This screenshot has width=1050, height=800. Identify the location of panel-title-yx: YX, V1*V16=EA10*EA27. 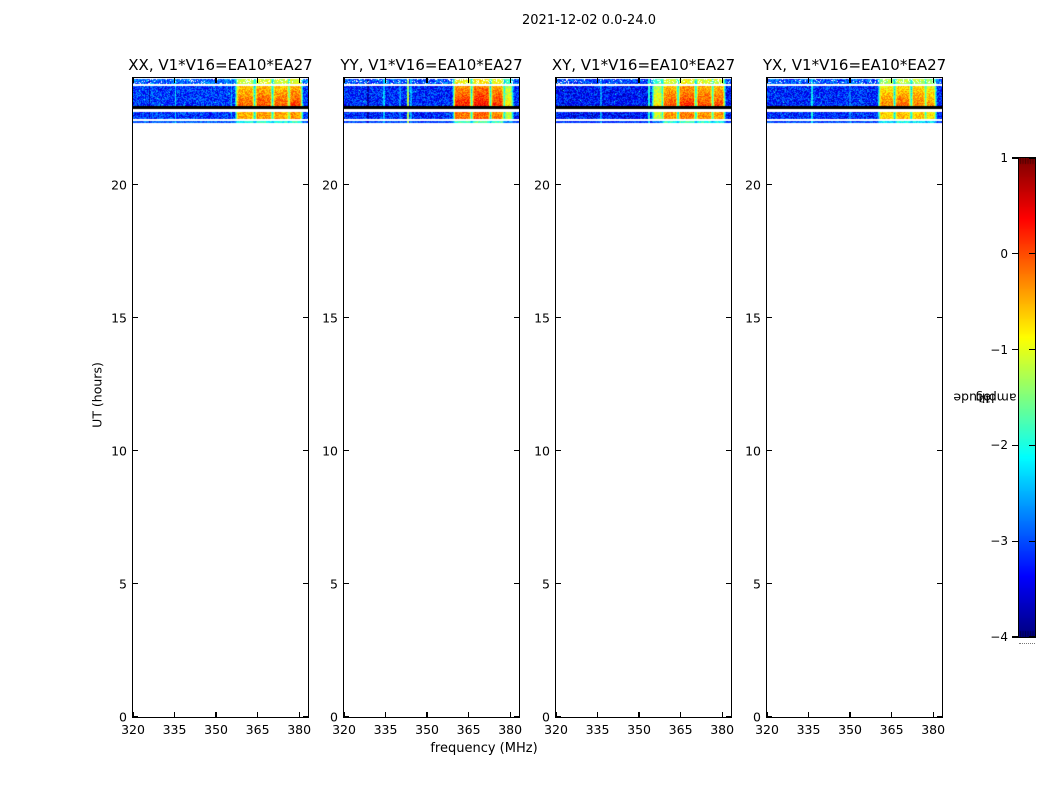
(854, 65).